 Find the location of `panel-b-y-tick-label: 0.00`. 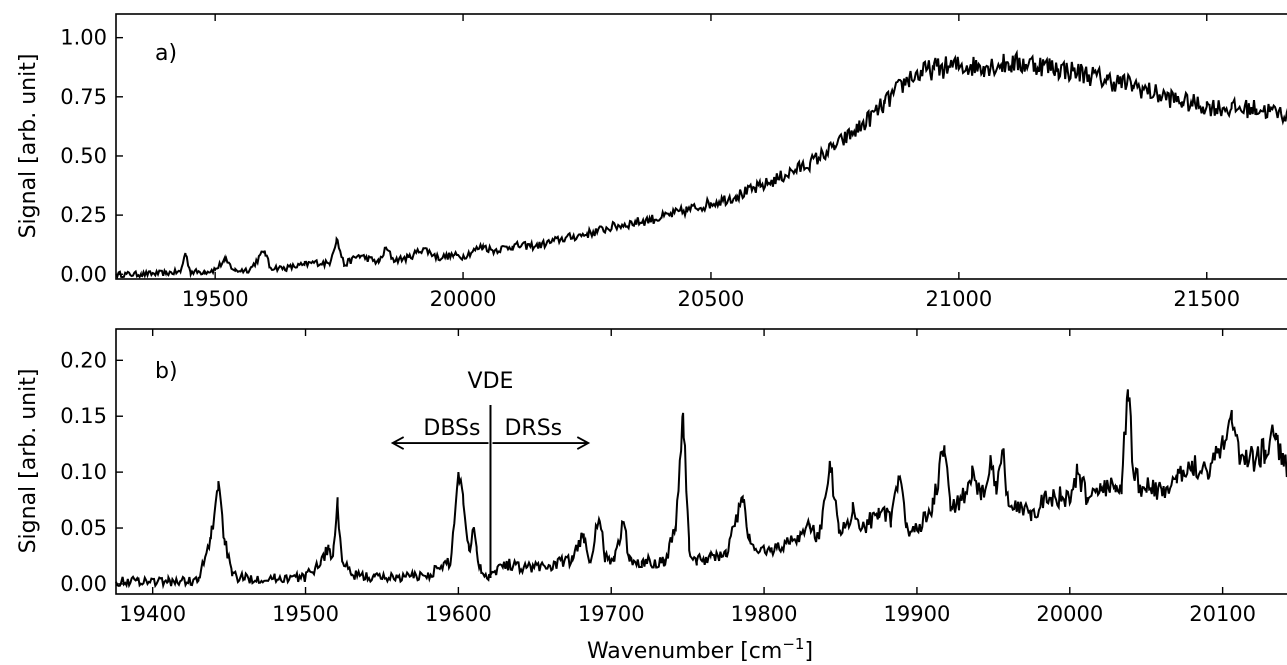

panel-b-y-tick-label: 0.00 is located at coordinates (83, 584).